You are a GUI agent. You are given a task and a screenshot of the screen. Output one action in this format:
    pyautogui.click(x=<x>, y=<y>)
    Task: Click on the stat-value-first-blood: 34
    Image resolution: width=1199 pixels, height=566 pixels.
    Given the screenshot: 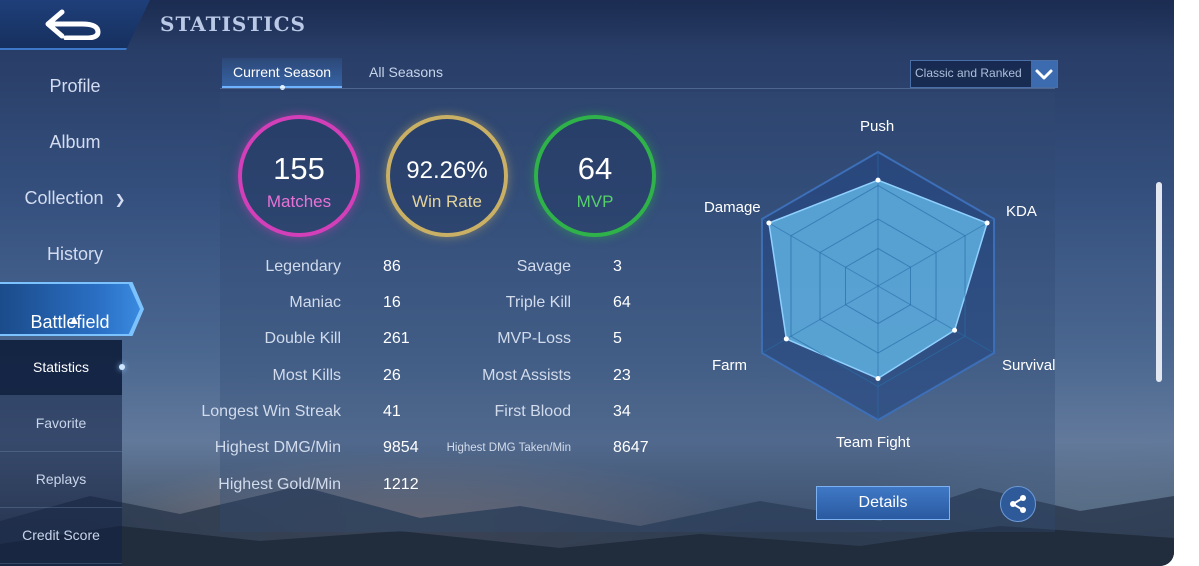 What is the action you would take?
    pyautogui.click(x=622, y=411)
    